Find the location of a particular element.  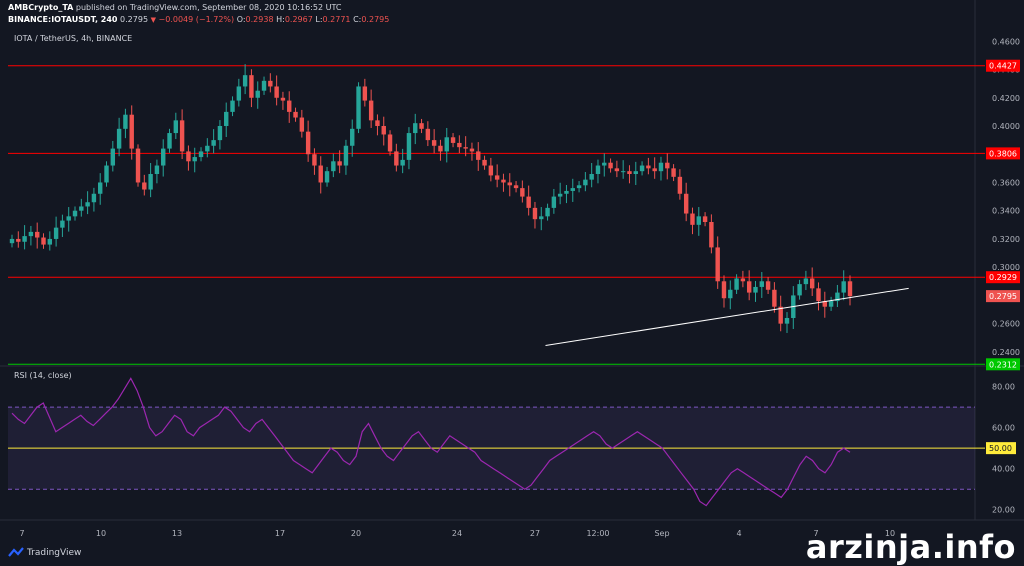

rsi-tick-label: 40.00 is located at coordinates (1003, 469).